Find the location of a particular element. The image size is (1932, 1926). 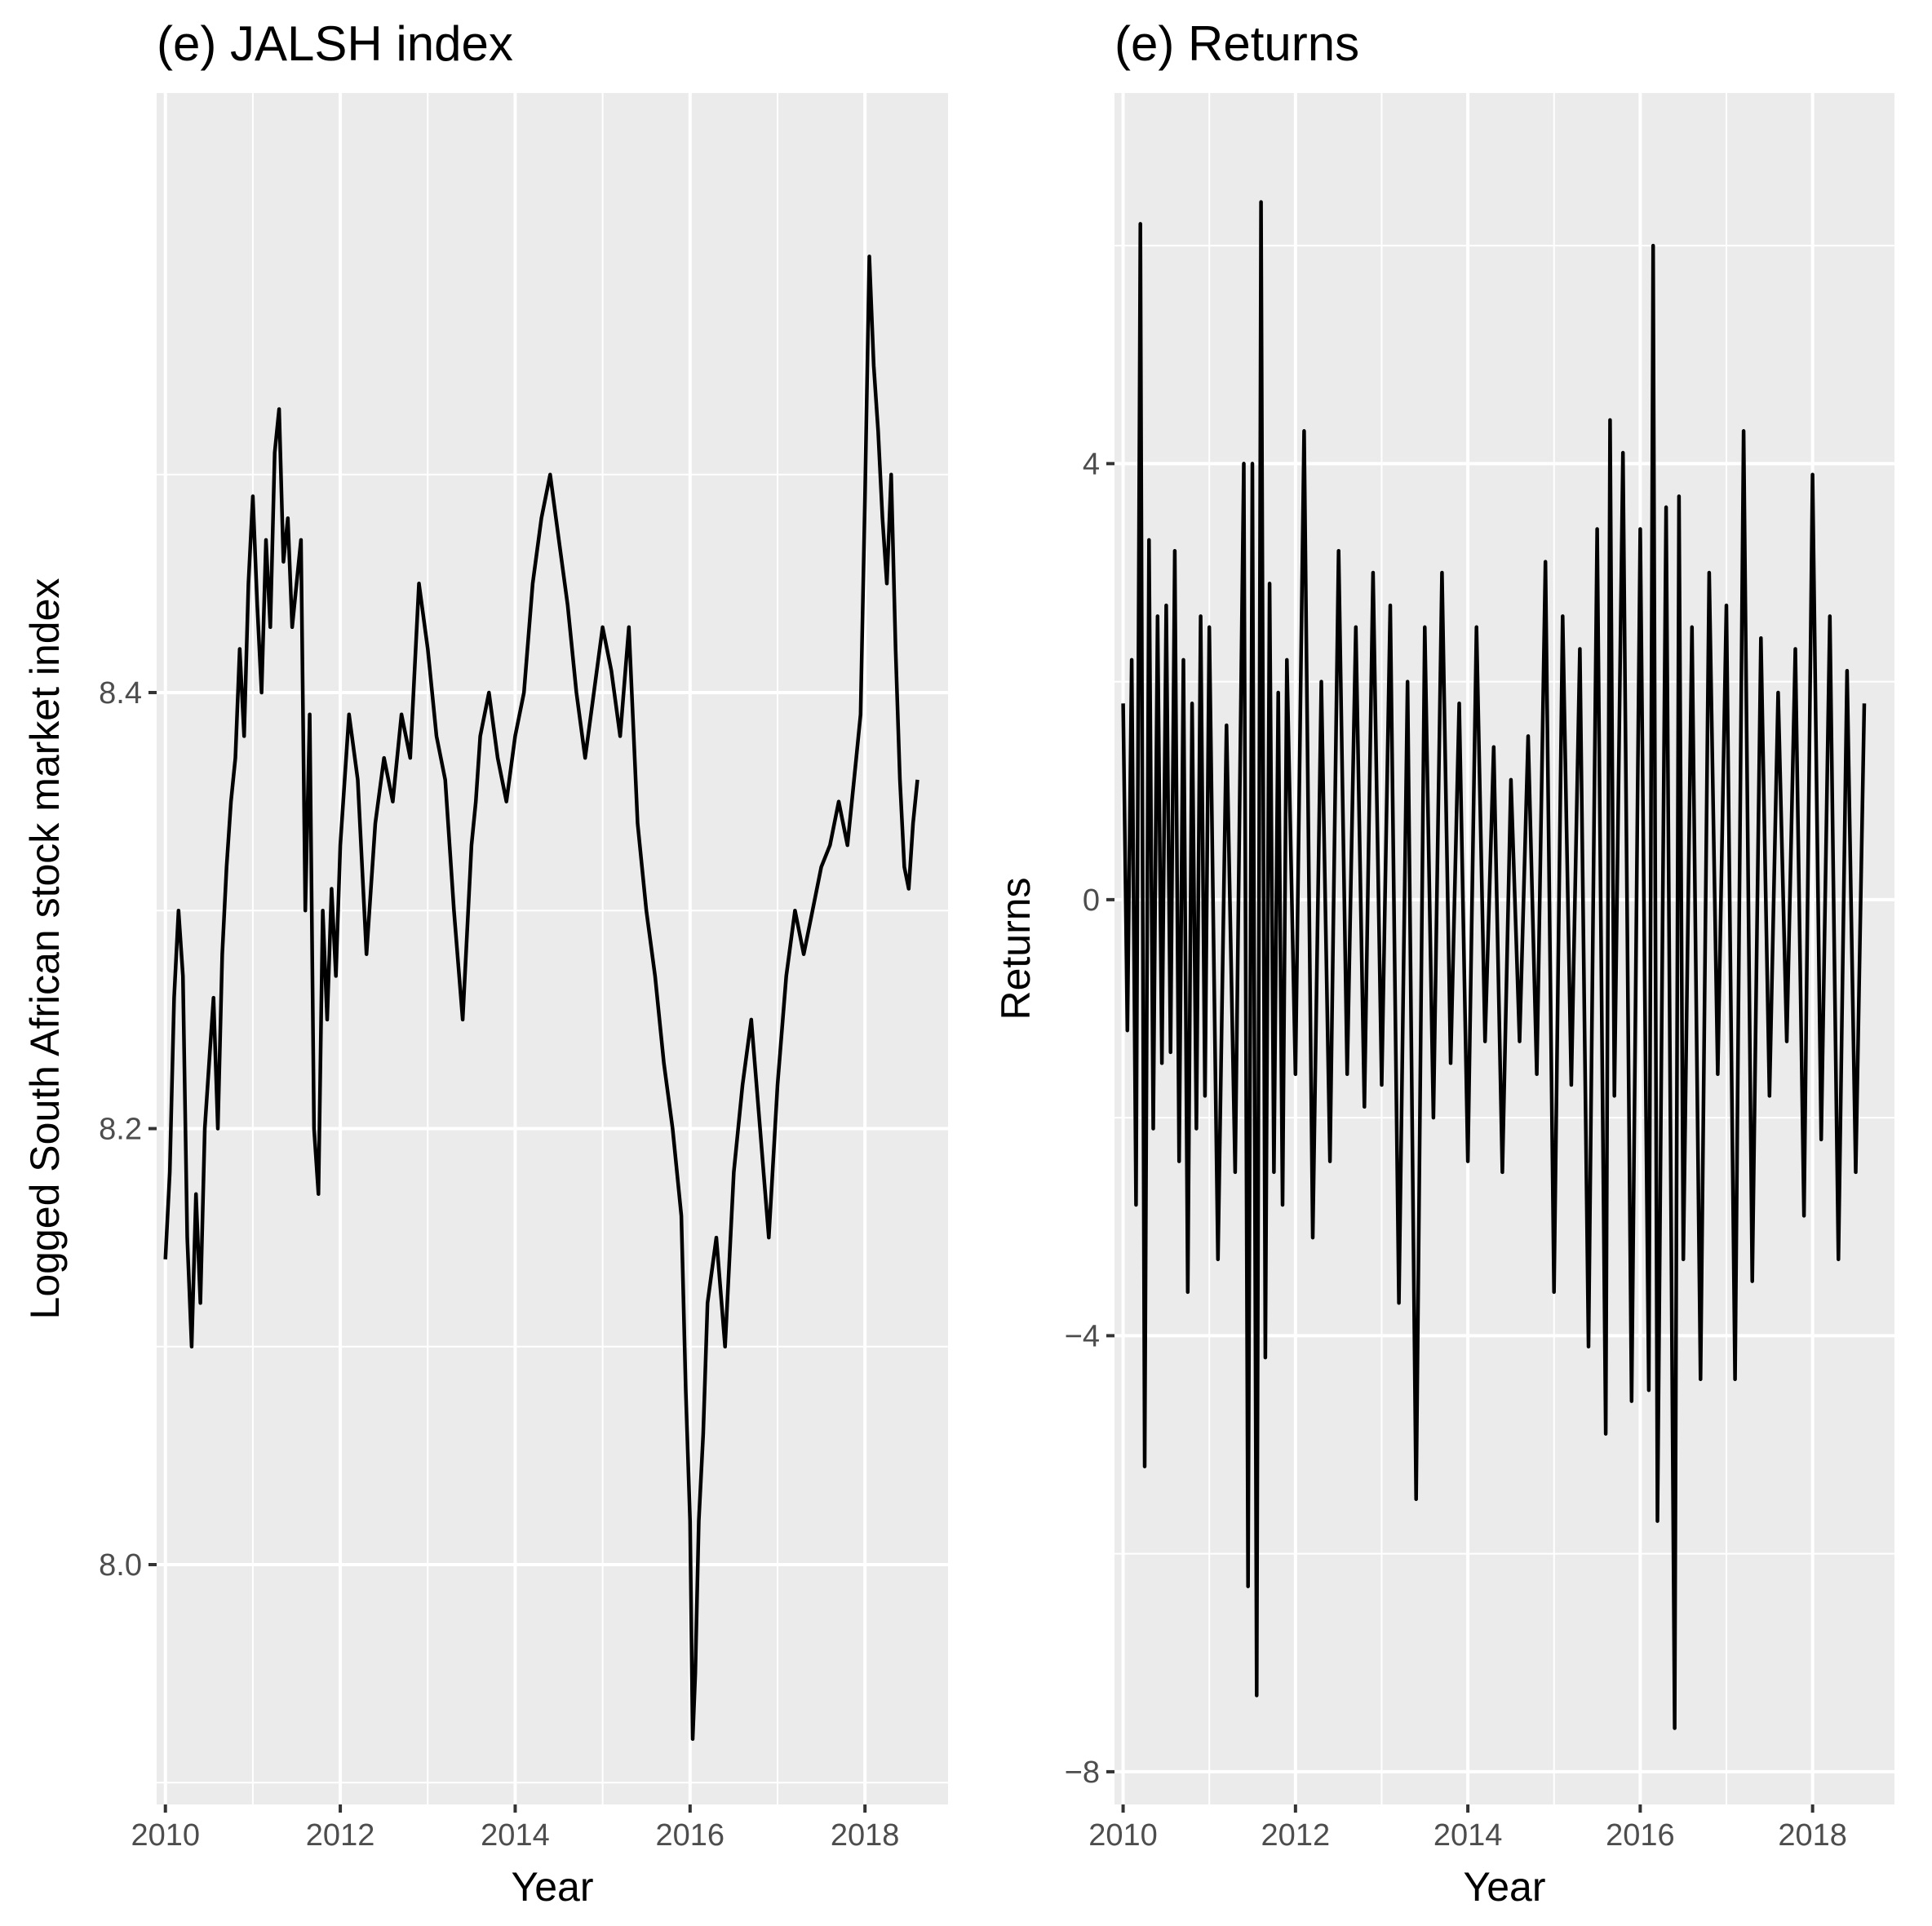

y-tick-label: −8 is located at coordinates (1082, 1773).